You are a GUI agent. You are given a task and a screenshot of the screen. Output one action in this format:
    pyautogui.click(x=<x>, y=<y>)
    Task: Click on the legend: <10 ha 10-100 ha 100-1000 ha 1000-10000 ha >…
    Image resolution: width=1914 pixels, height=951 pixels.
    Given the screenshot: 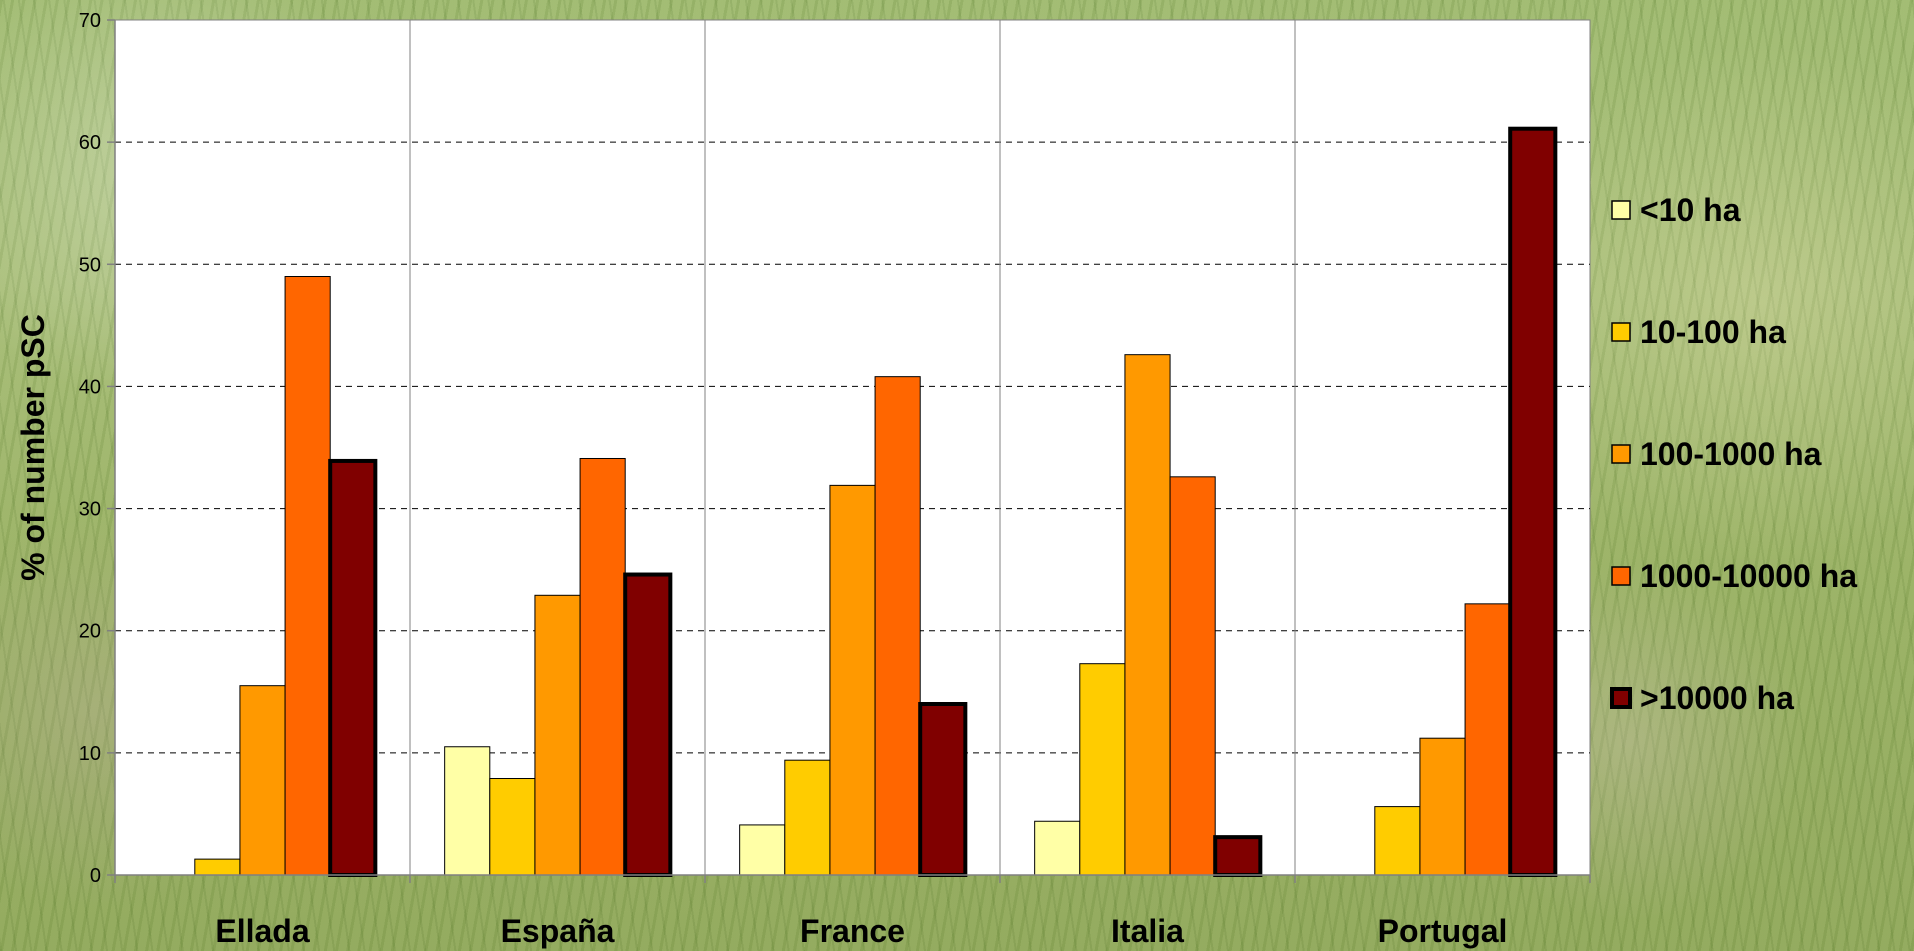 What is the action you would take?
    pyautogui.click(x=1733, y=454)
    